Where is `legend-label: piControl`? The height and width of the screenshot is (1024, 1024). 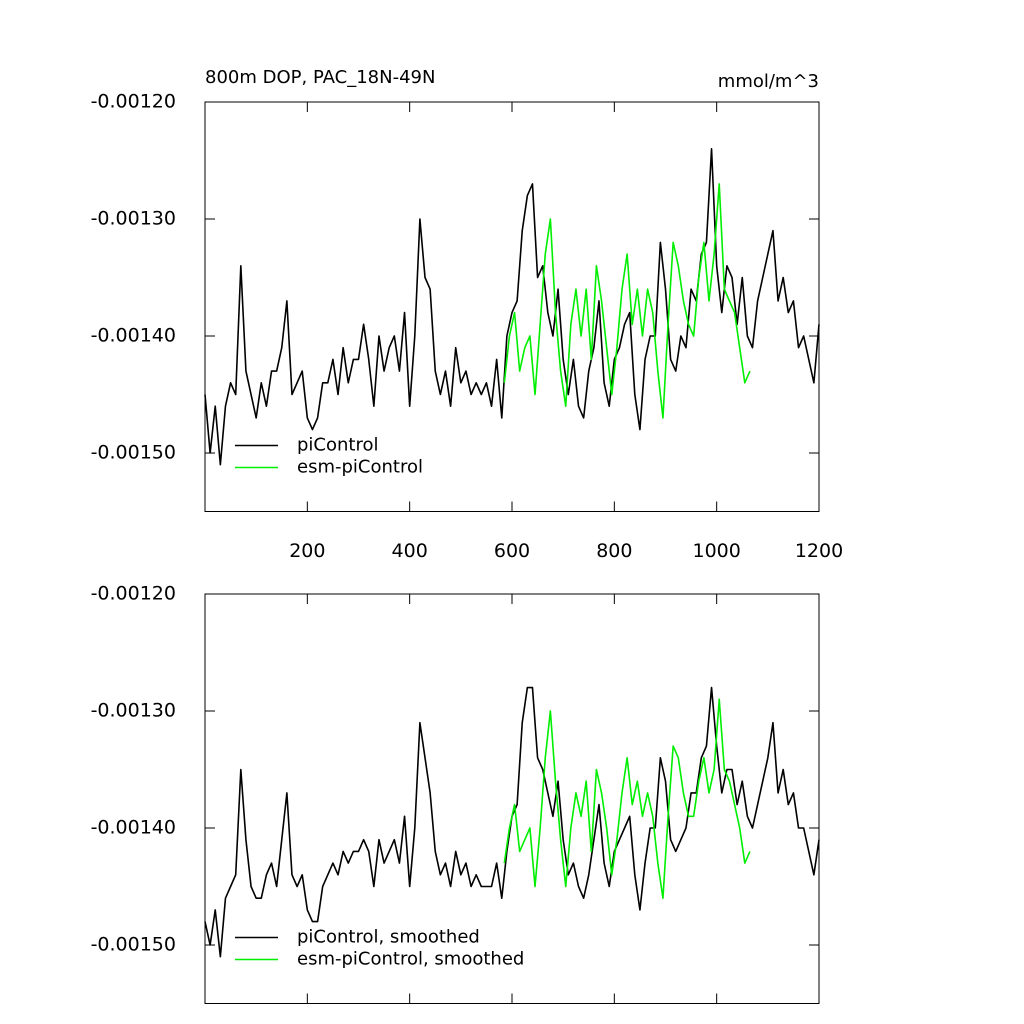
legend-label: piControl is located at coordinates (338, 445).